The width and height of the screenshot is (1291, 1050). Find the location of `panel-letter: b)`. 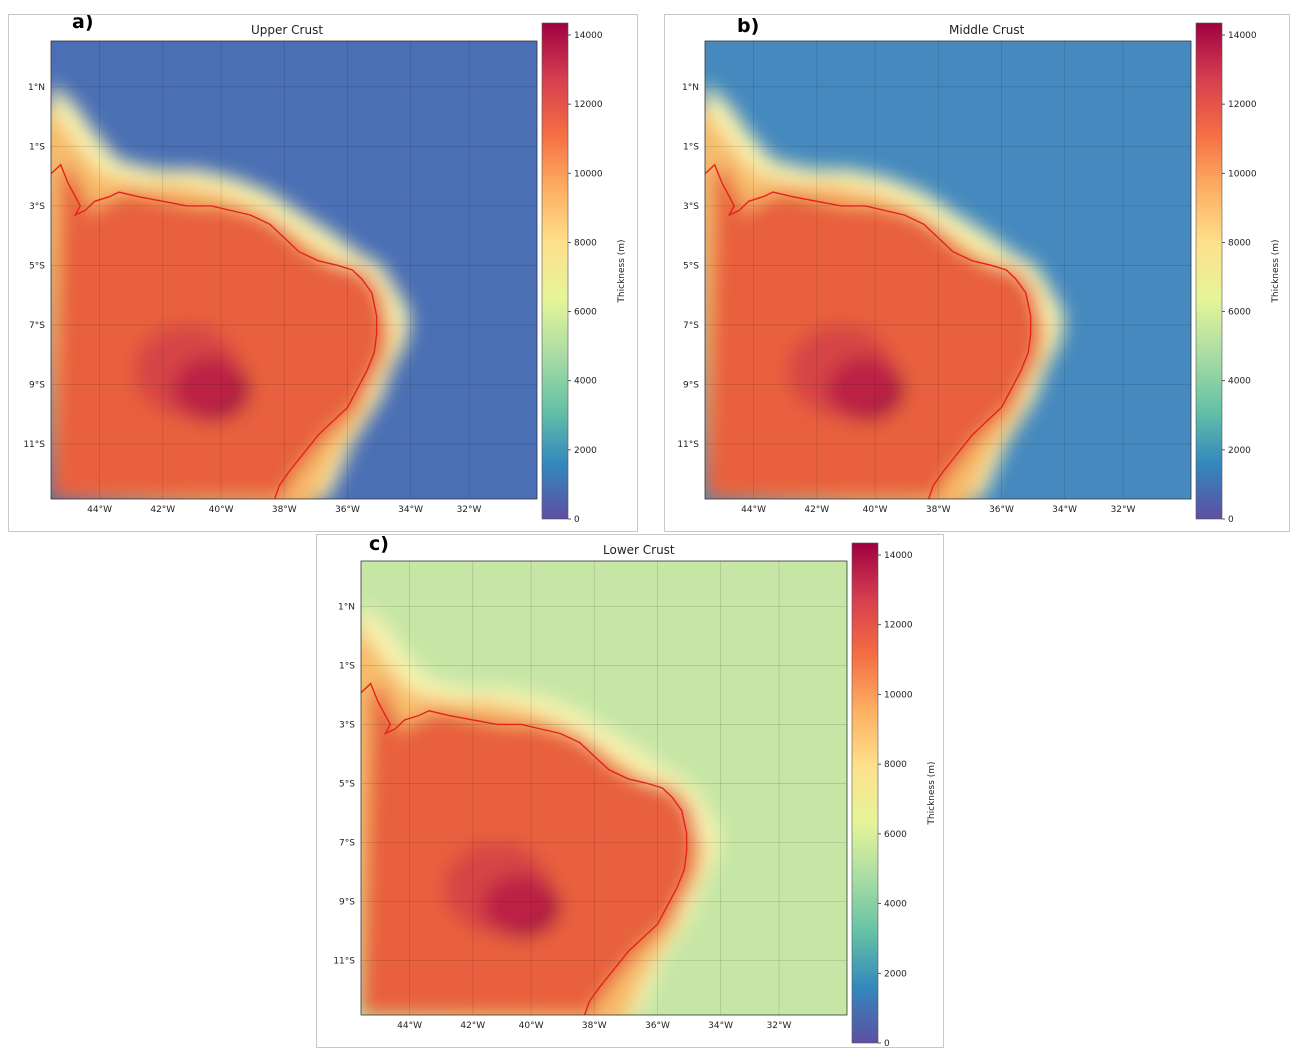

panel-letter: b) is located at coordinates (748, 26).